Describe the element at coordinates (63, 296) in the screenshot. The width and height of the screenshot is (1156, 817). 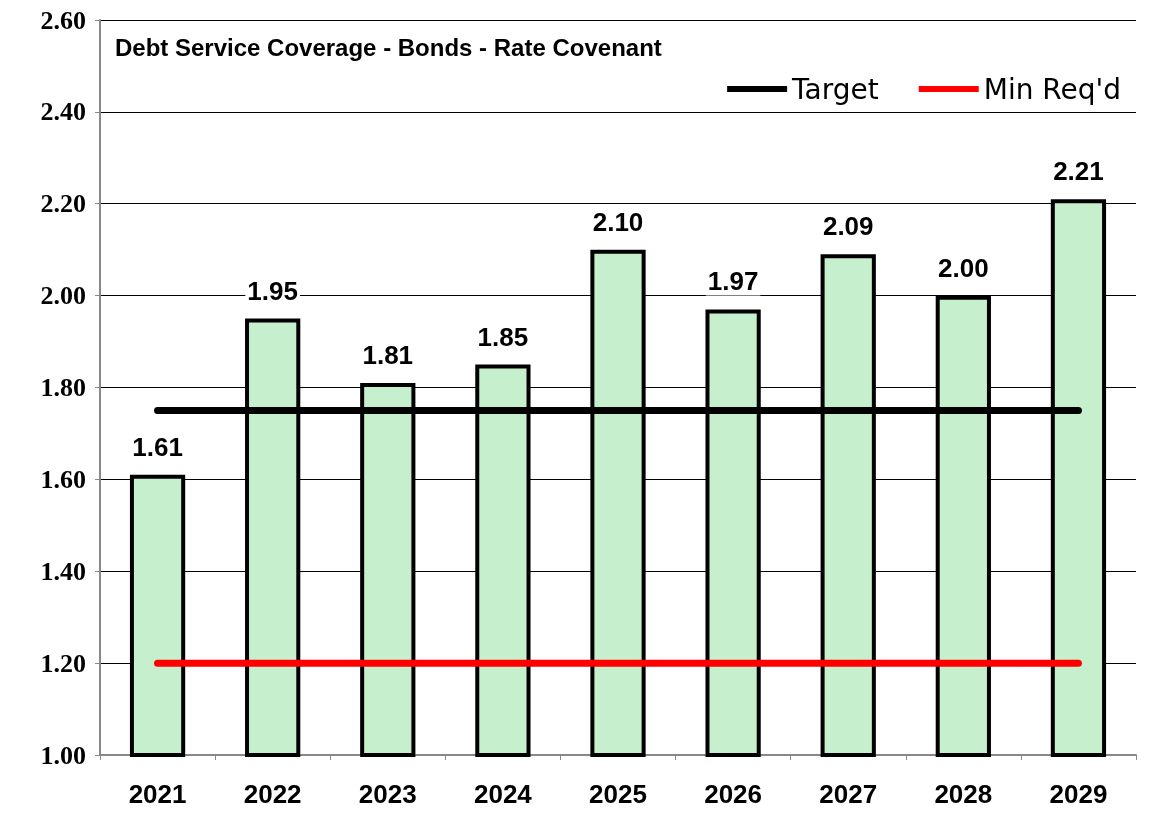
I see `y-tick-label: 2.00` at that location.